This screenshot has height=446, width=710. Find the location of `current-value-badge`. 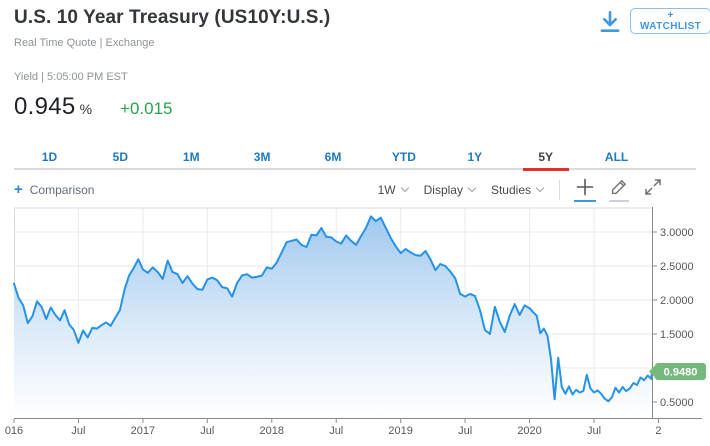

current-value-badge is located at coordinates (677, 372).